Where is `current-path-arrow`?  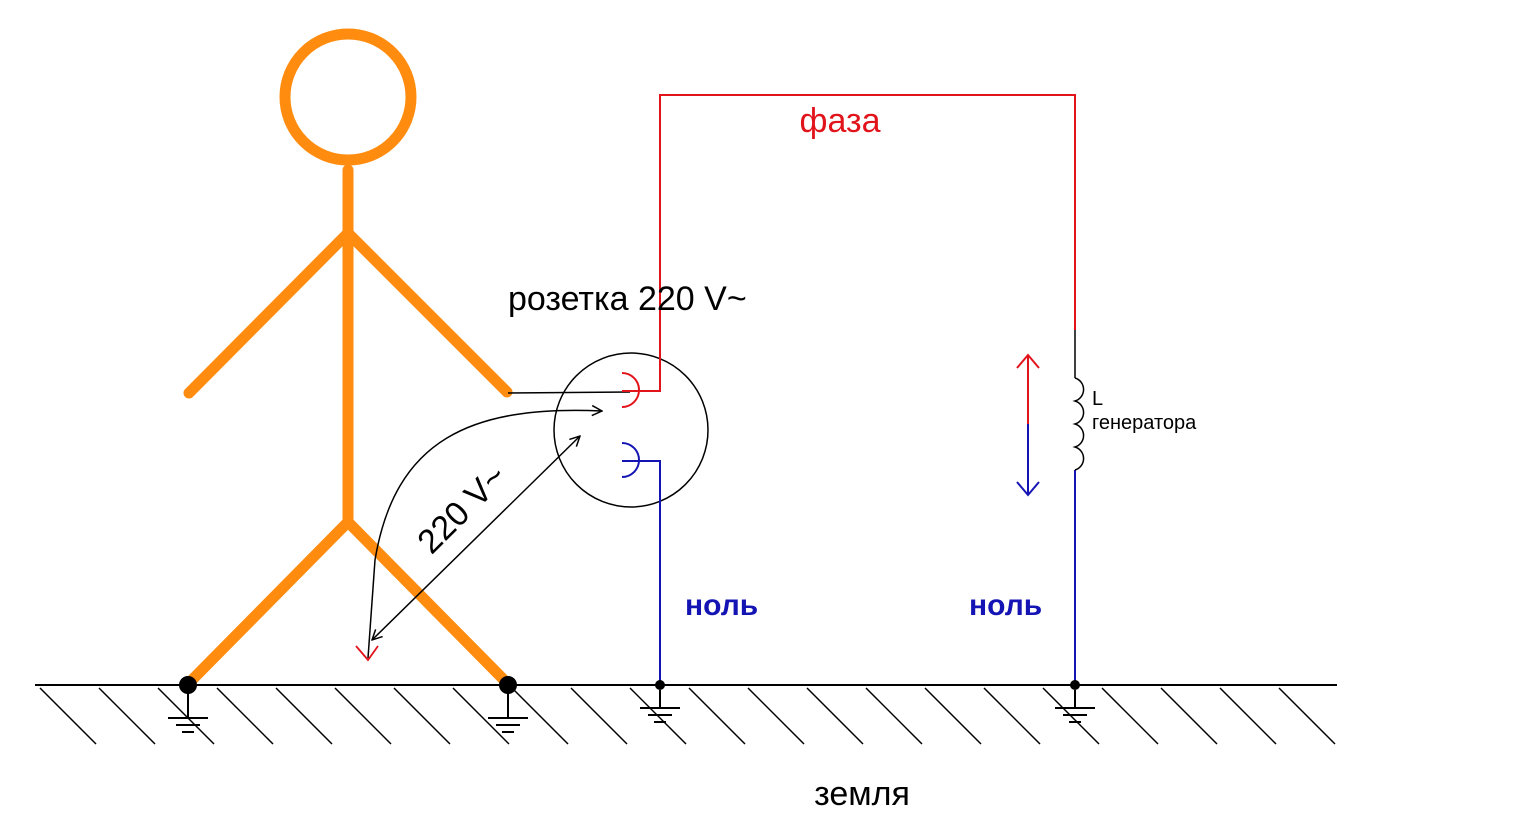
current-path-arrow is located at coordinates (484, 534).